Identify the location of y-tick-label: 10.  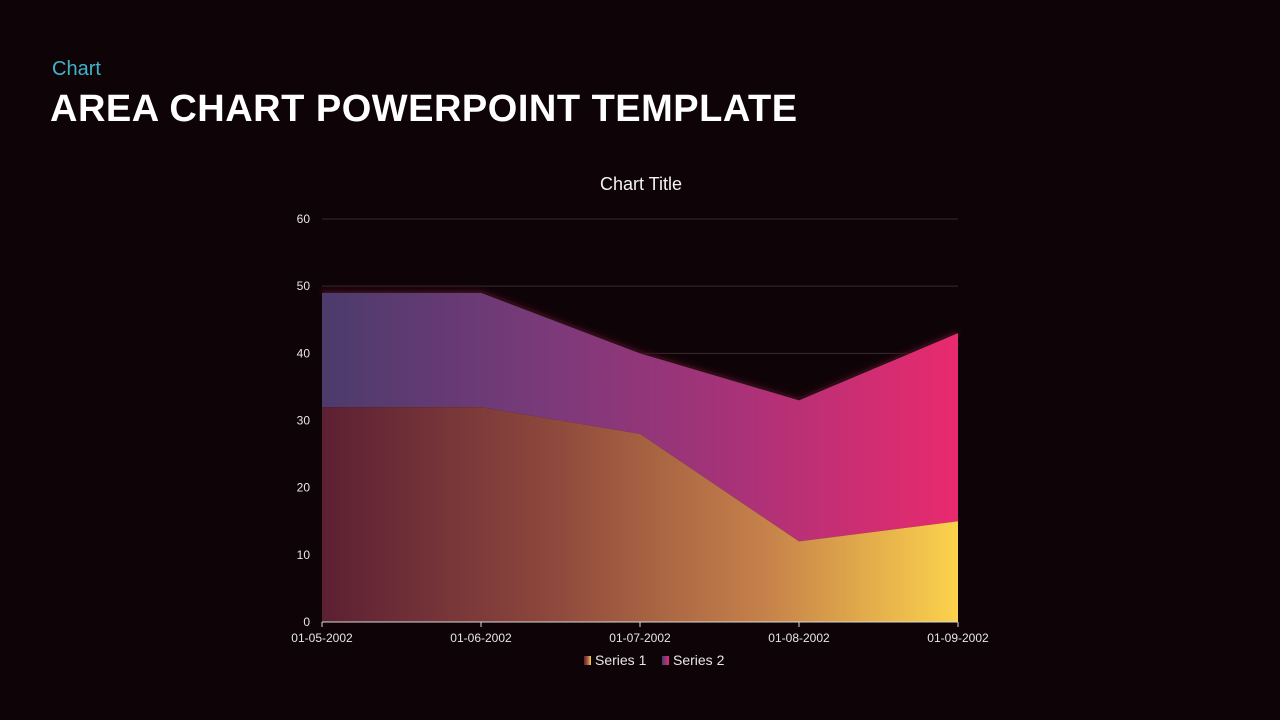
(304, 555).